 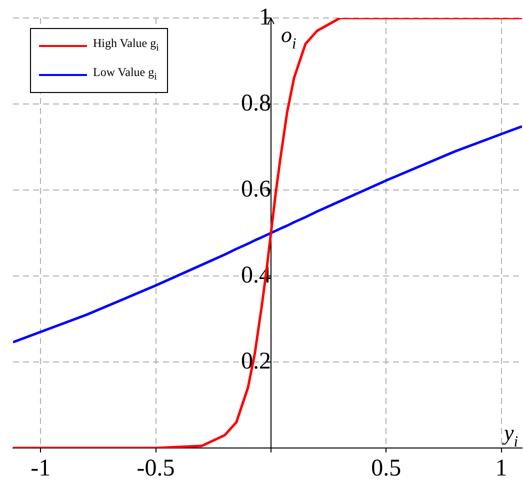 What do you see at coordinates (126, 45) in the screenshot?
I see `legend-label: High Value g$_{i}$` at bounding box center [126, 45].